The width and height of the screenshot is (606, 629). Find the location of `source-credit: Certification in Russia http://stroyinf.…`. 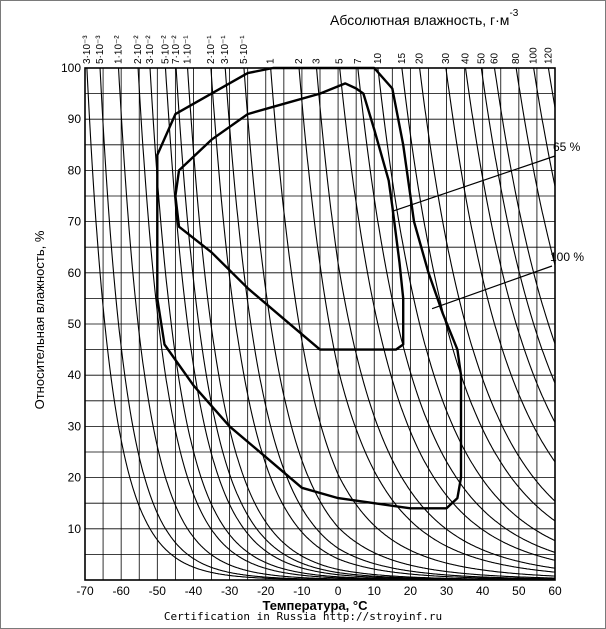

source-credit: Certification in Russia http://stroyinf.… is located at coordinates (303, 616).